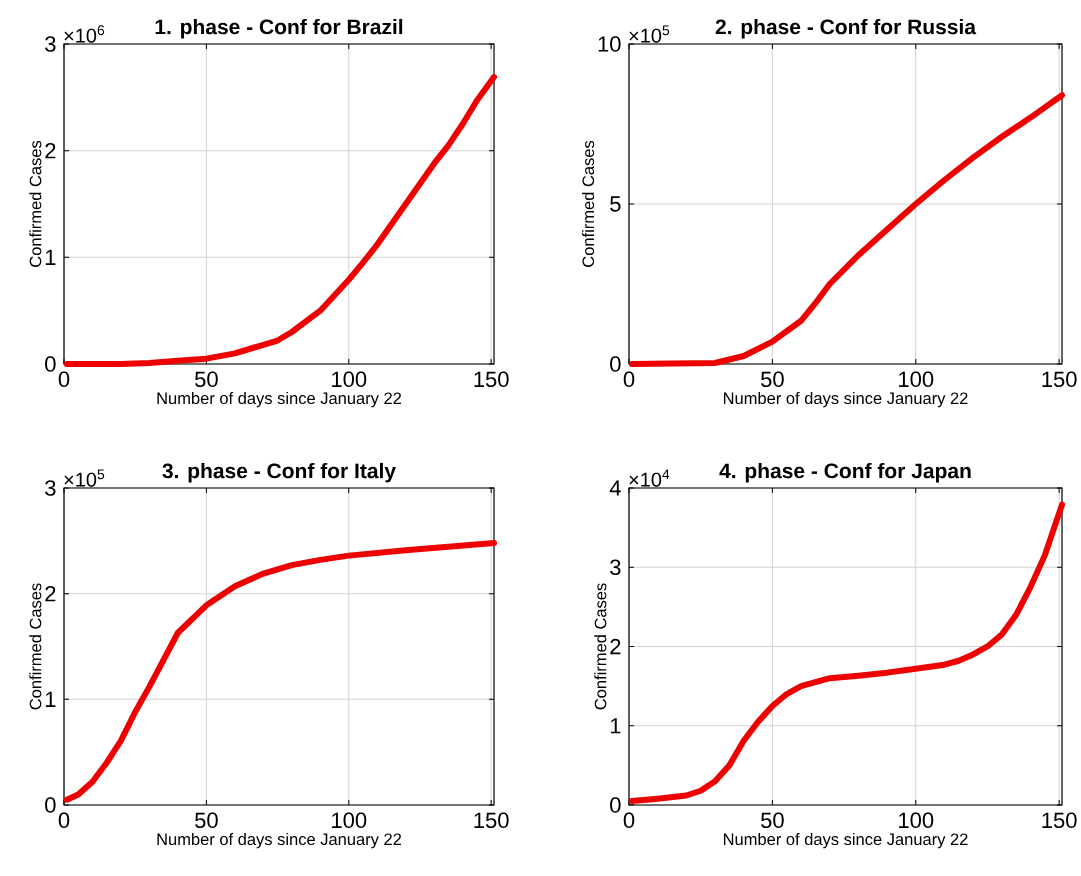 This screenshot has height=876, width=1081. I want to click on chart-title: 2. phase - Conf for Russia, so click(846, 28).